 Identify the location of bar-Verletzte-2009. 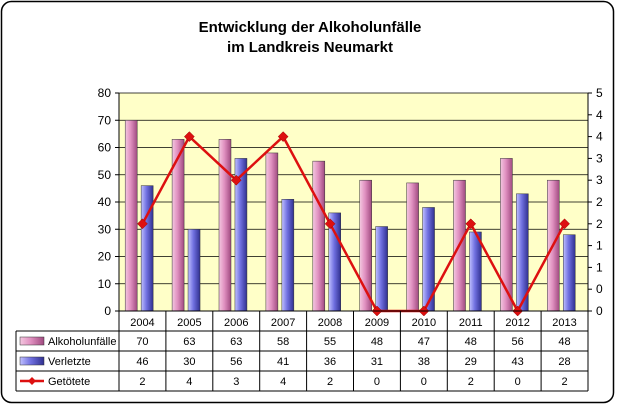
(381, 269).